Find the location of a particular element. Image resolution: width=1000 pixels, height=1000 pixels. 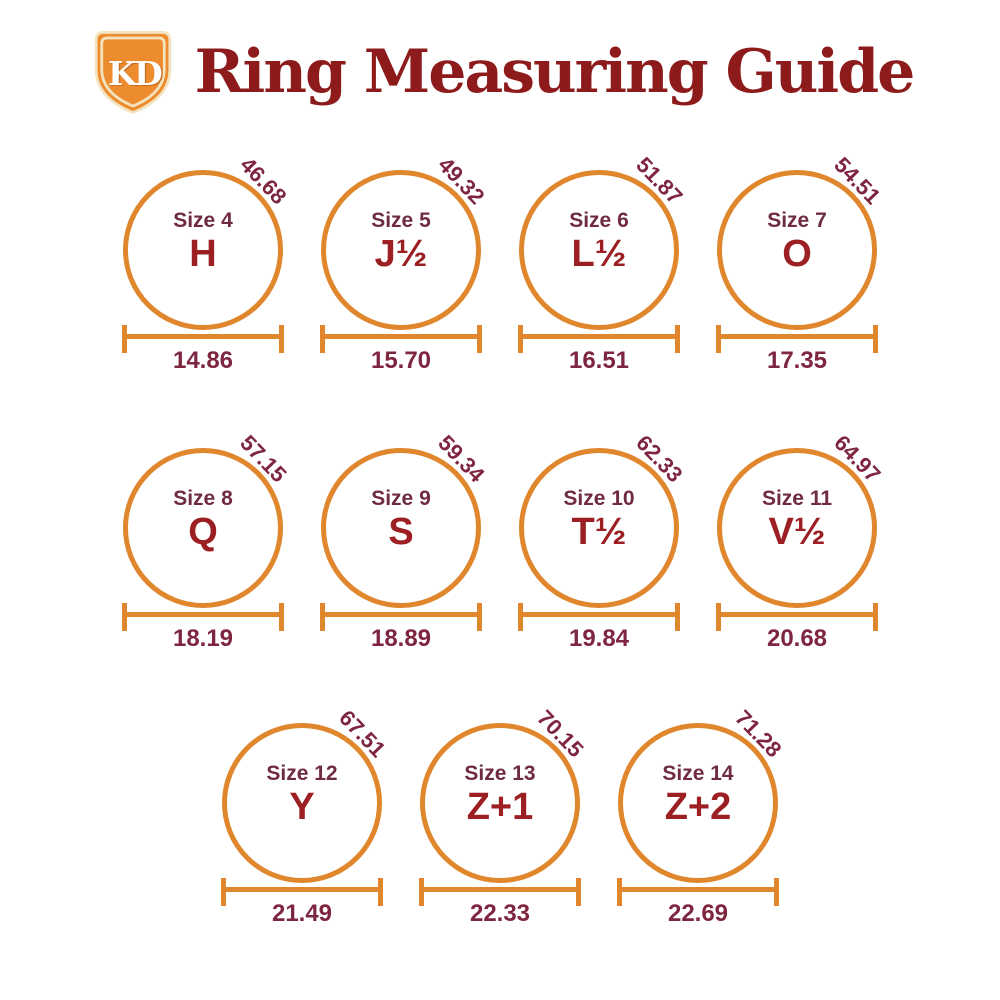

size-label: Size 14 is located at coordinates (698, 773).